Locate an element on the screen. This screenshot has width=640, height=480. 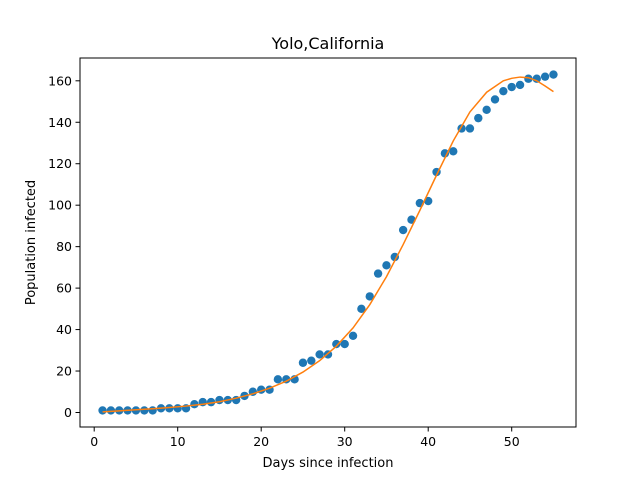
y-tick-label: 0 is located at coordinates (68, 412).